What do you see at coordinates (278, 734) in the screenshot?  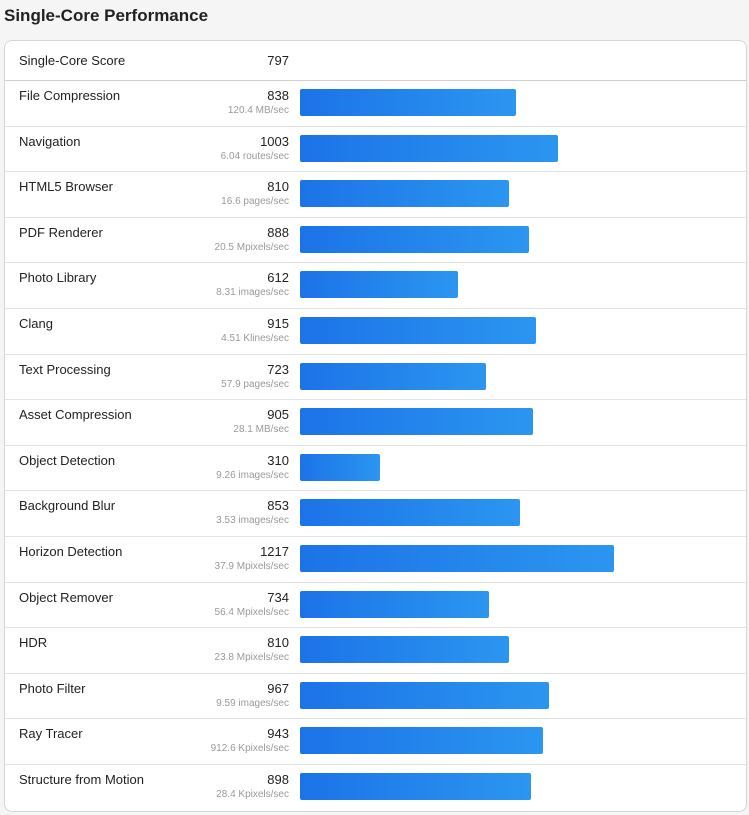 I see `benchmark-score: 943` at bounding box center [278, 734].